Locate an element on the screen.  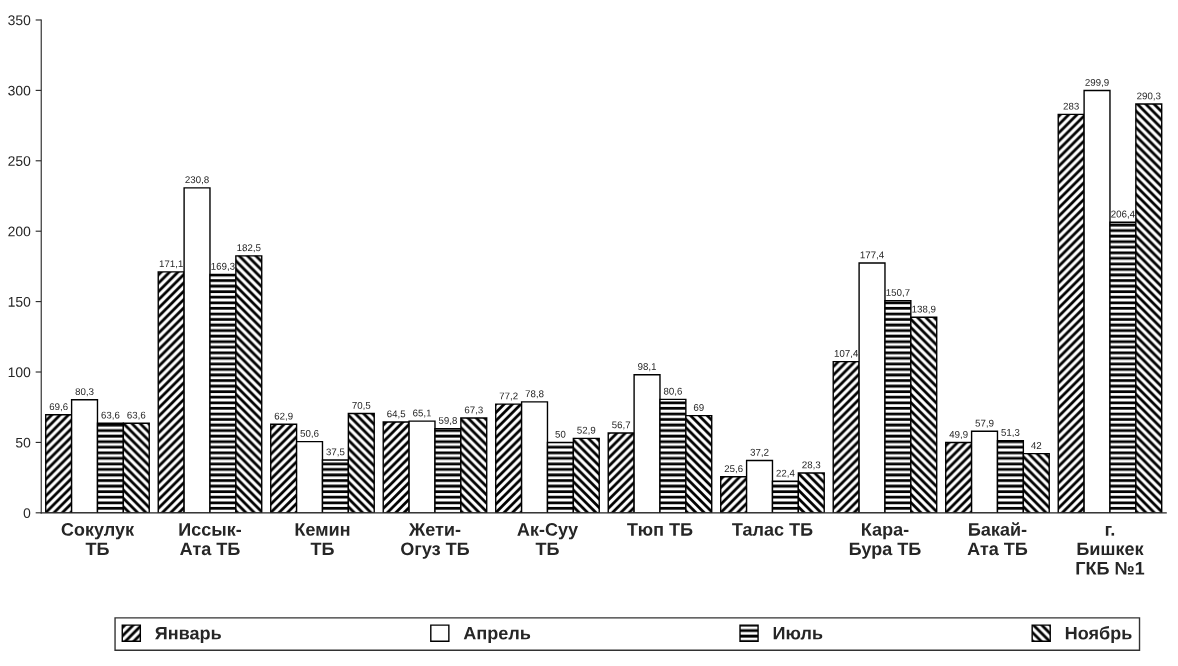
data-label: 80,3 is located at coordinates (84, 392).